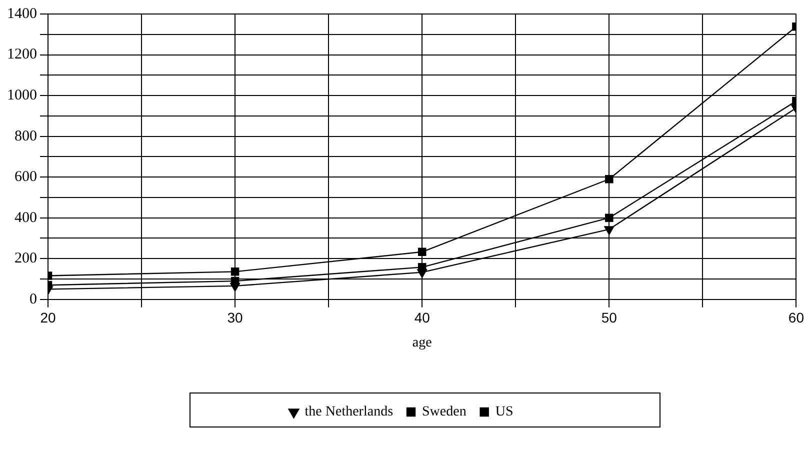 The image size is (807, 449). I want to click on x-tick-label: 50, so click(609, 318).